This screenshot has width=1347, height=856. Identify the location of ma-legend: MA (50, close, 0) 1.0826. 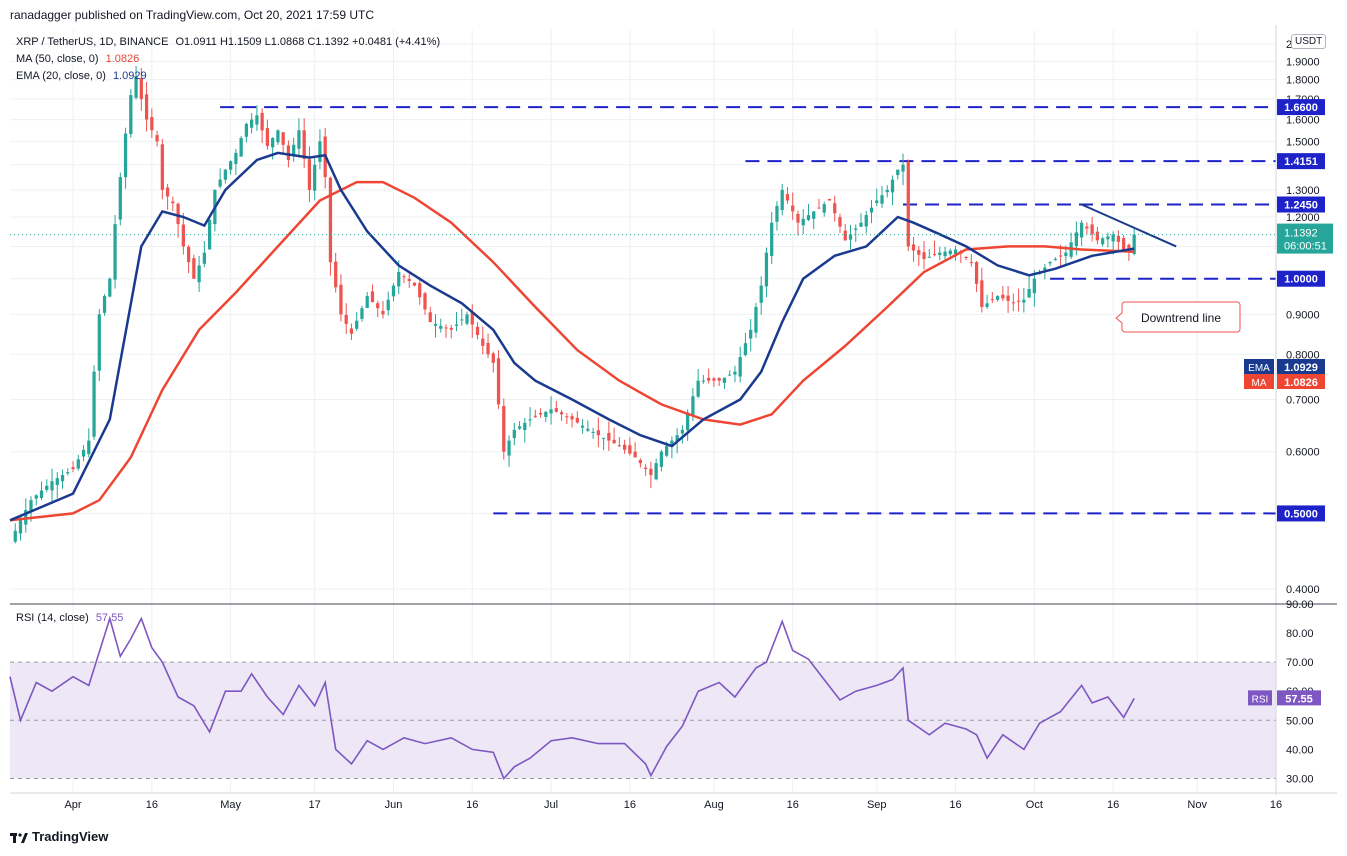
(77, 59).